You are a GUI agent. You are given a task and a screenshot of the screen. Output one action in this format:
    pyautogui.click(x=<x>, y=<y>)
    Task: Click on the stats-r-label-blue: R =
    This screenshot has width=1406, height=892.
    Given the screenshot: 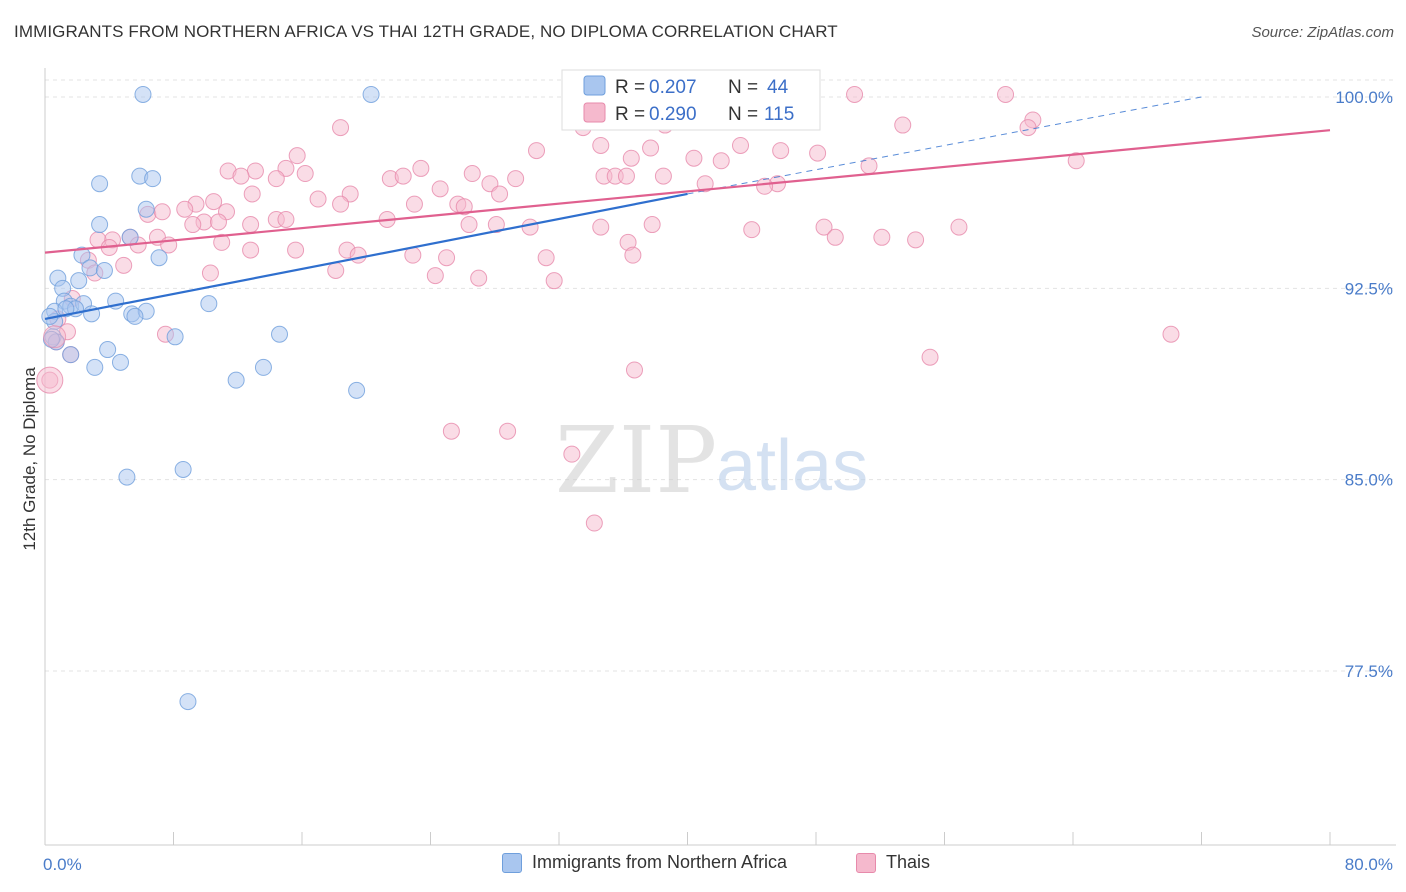 What is the action you would take?
    pyautogui.click(x=630, y=87)
    